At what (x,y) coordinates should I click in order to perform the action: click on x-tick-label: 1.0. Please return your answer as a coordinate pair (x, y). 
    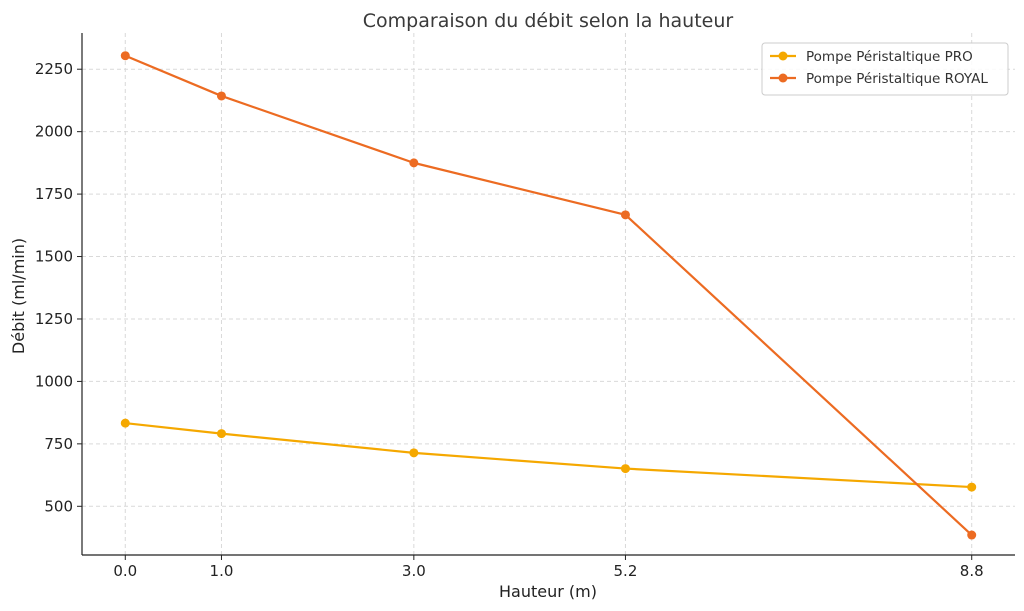
    Looking at the image, I should click on (222, 571).